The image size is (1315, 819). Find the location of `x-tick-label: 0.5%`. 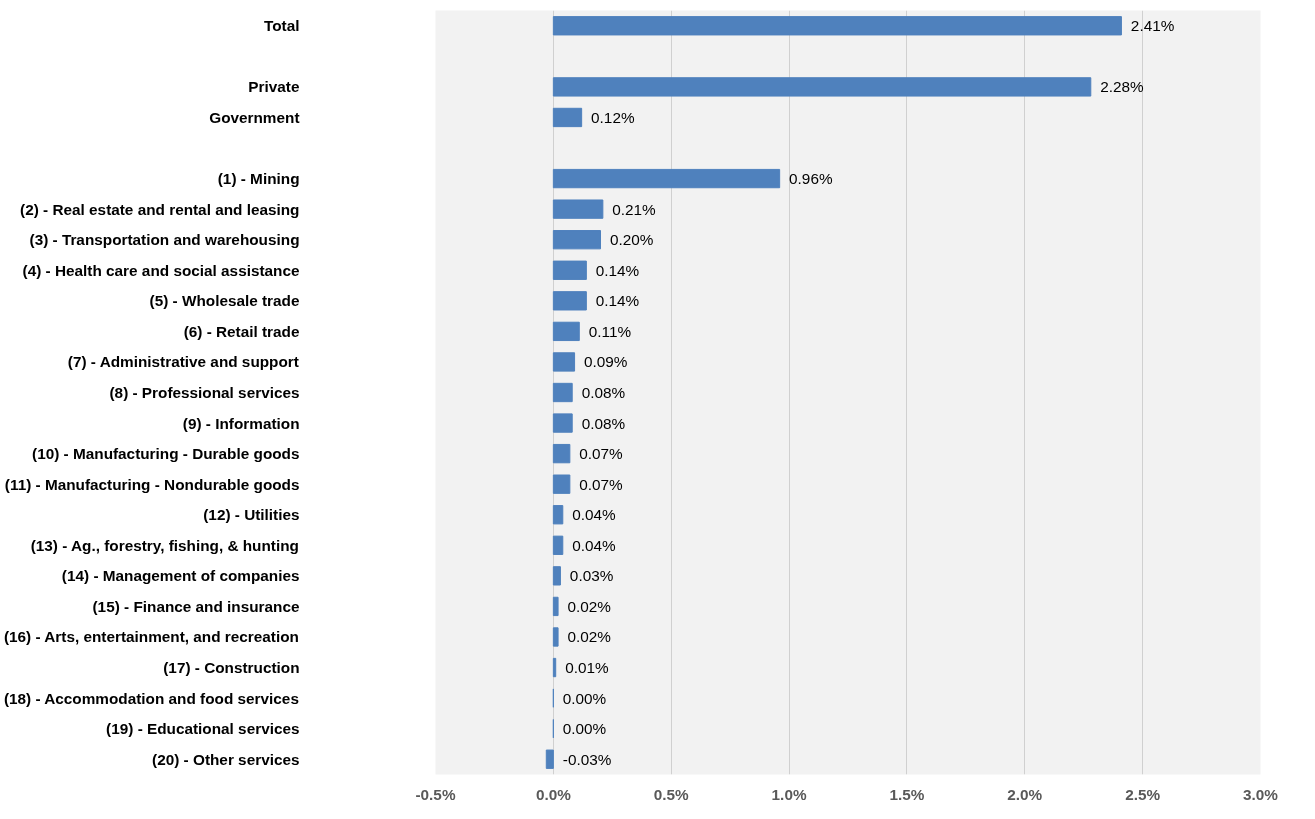

x-tick-label: 0.5% is located at coordinates (671, 794).